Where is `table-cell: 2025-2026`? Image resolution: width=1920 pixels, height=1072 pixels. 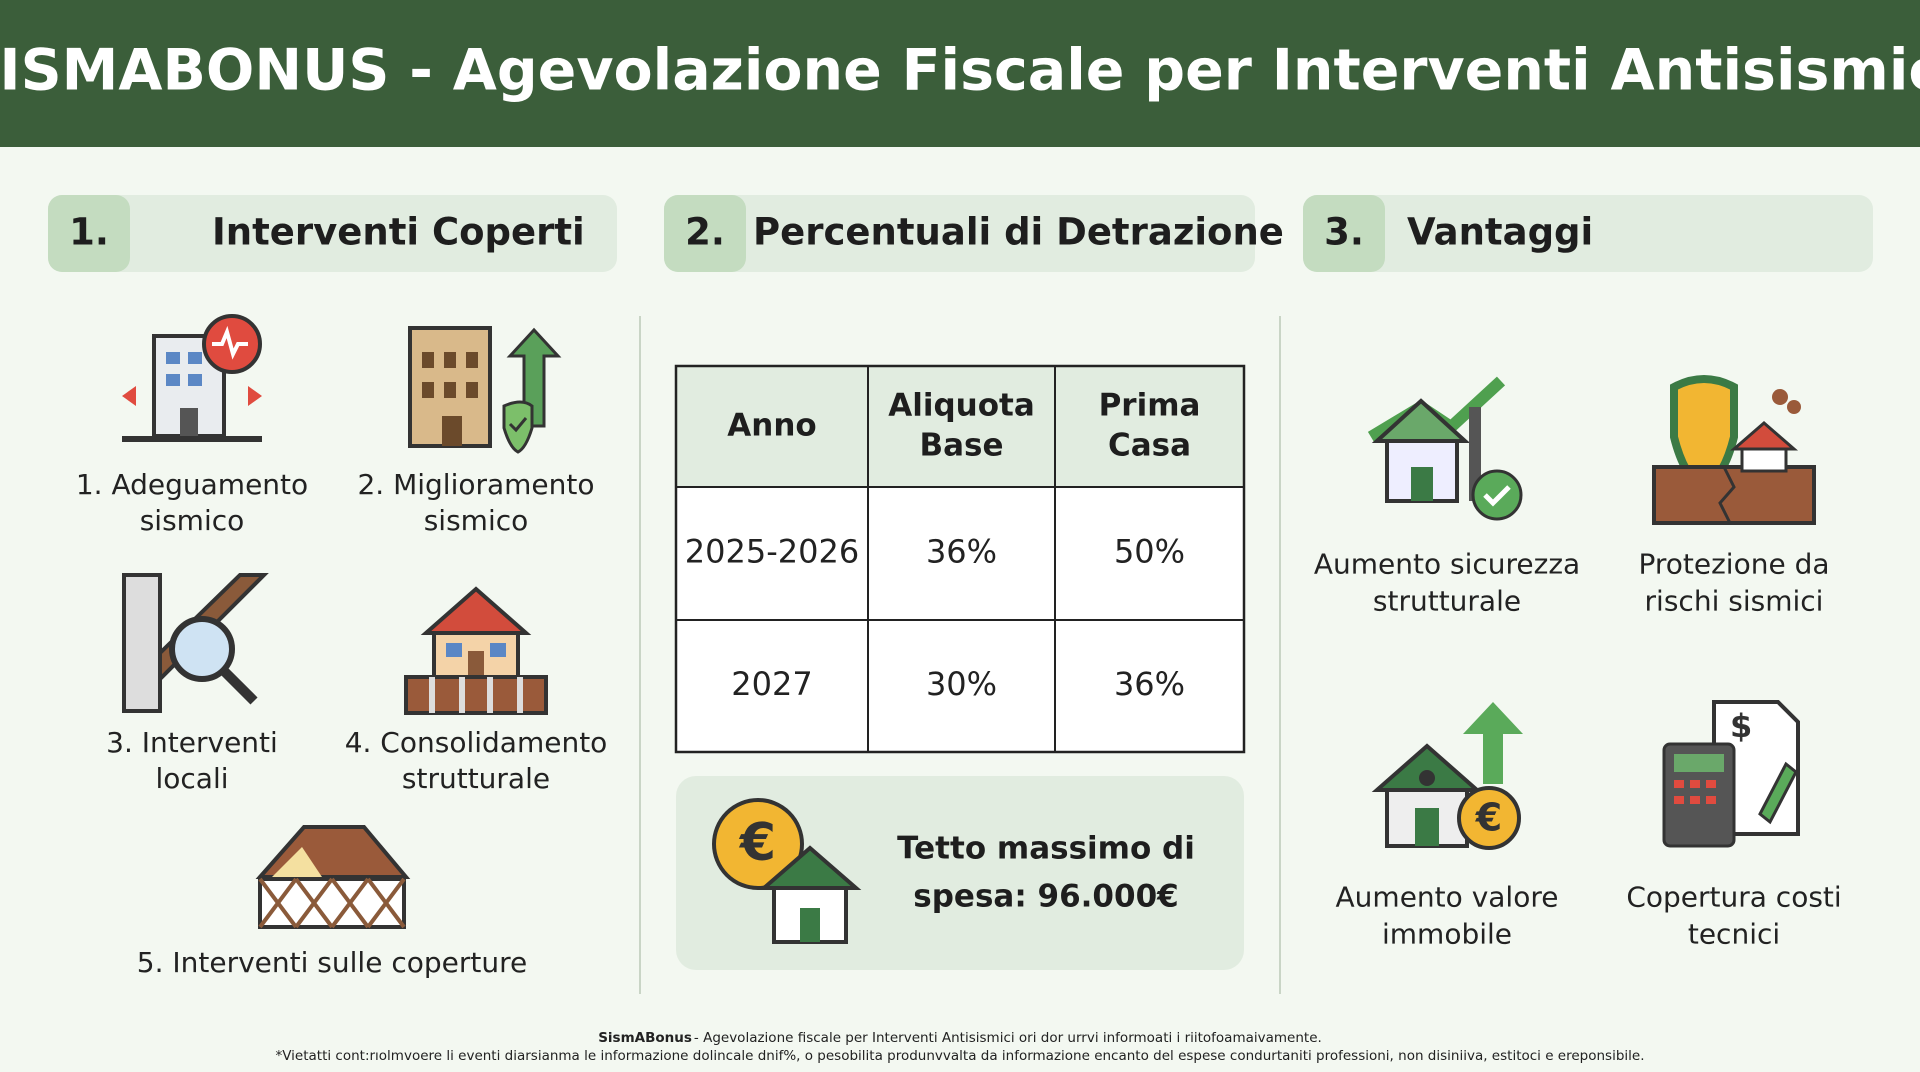
table-cell: 2025-2026 is located at coordinates (772, 552).